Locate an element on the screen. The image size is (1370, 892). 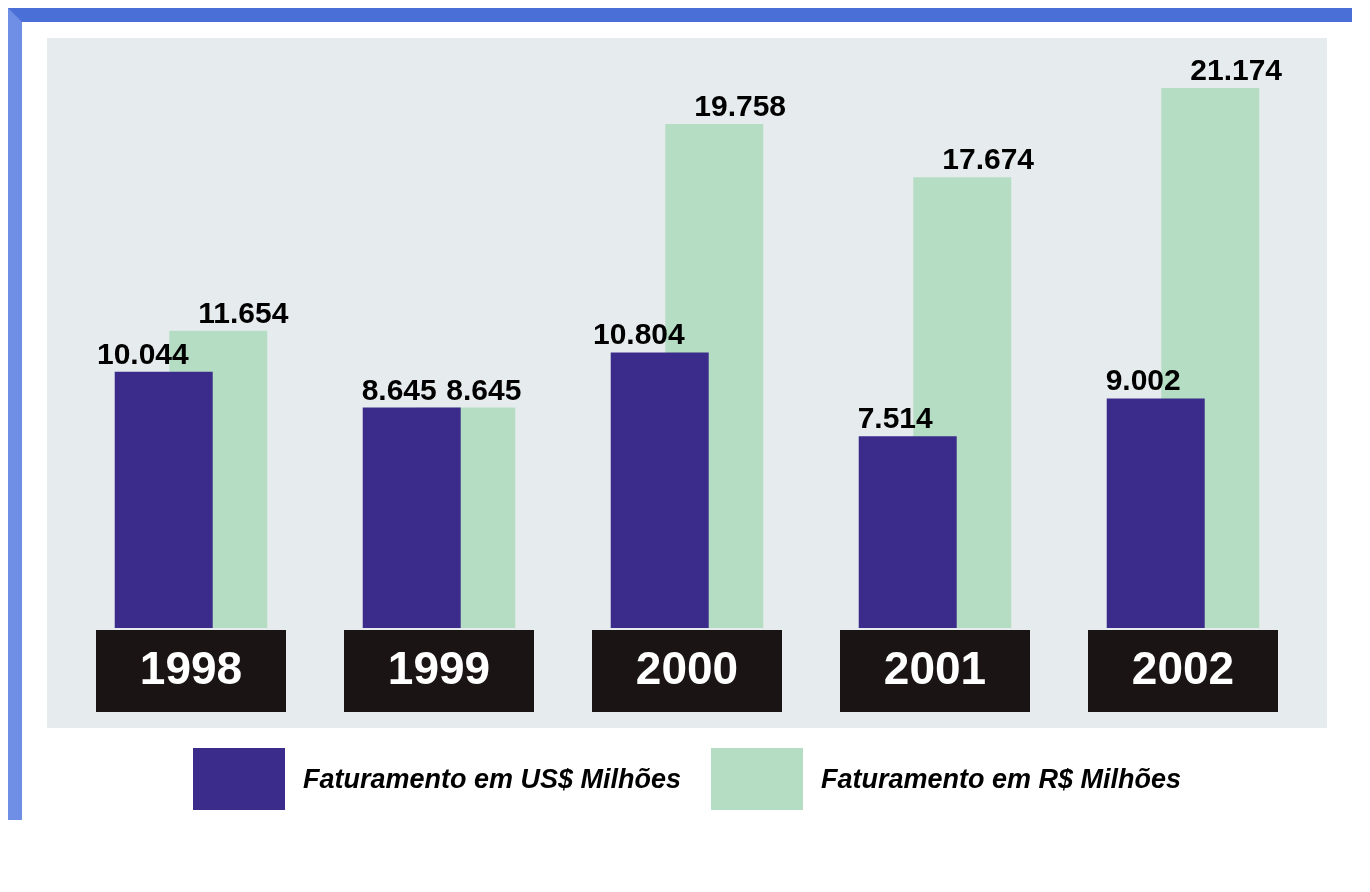
data-label: 19.758 is located at coordinates (740, 106).